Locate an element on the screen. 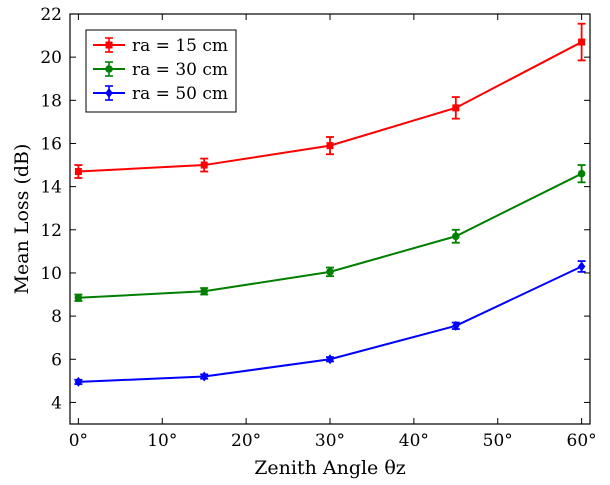  x-tick-label: 10° is located at coordinates (162, 441).